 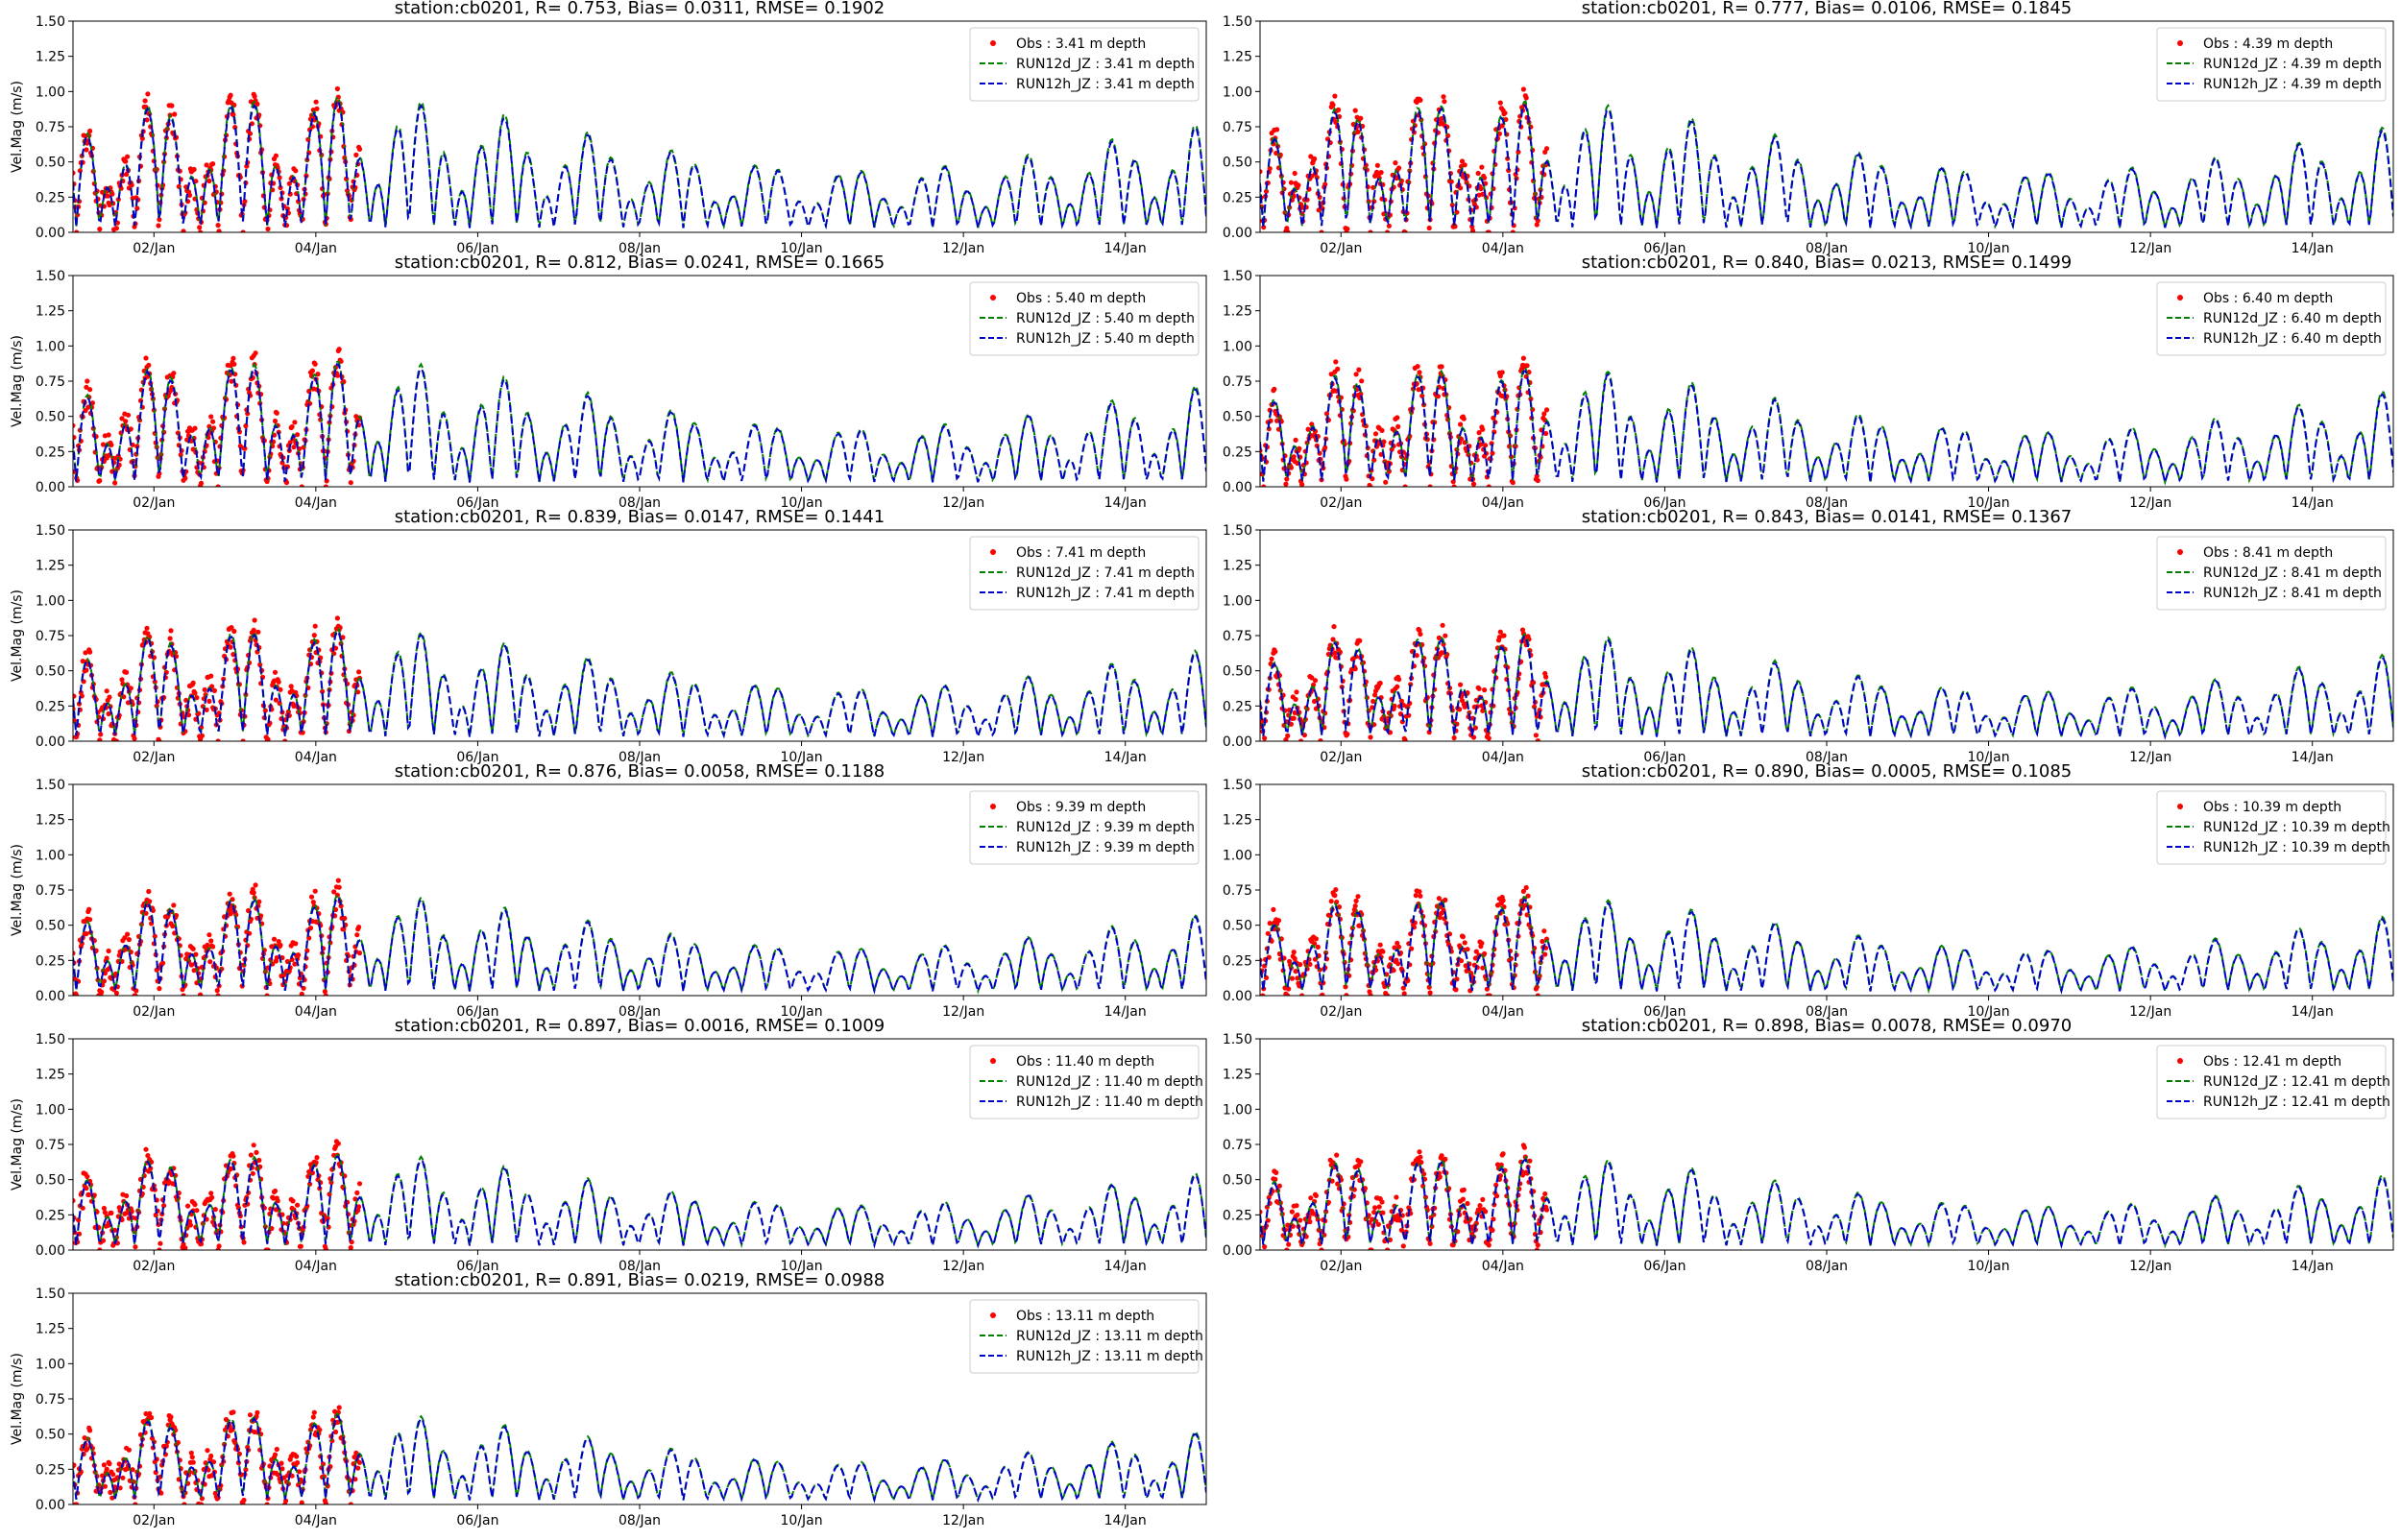 What do you see at coordinates (1084, 318) in the screenshot?
I see `legend-box` at bounding box center [1084, 318].